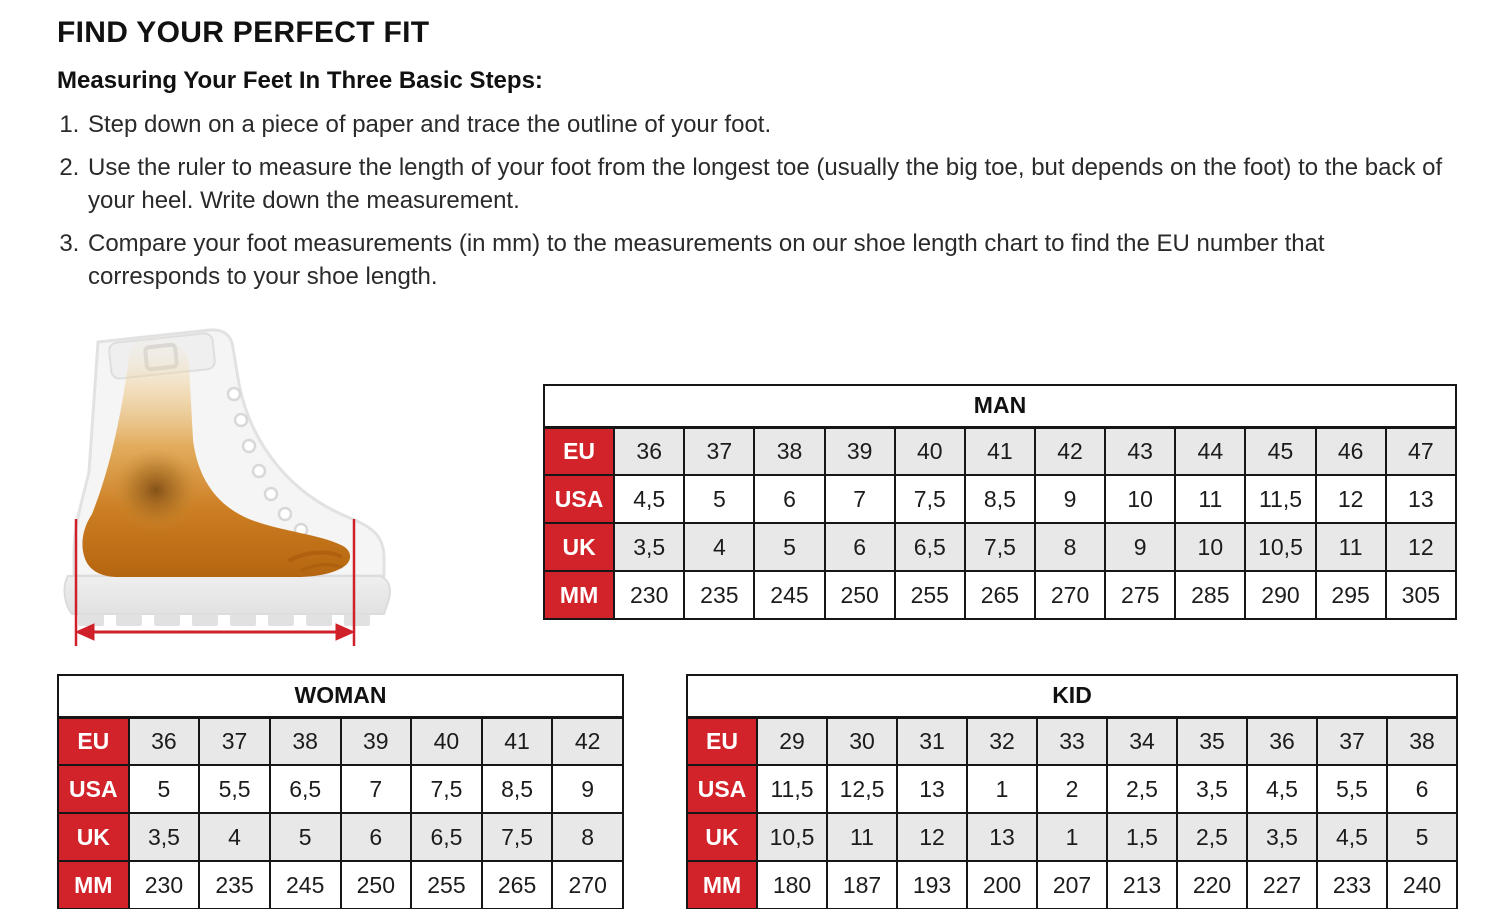 The image size is (1500, 909). What do you see at coordinates (156, 490) in the screenshot?
I see `ankle-bone` at bounding box center [156, 490].